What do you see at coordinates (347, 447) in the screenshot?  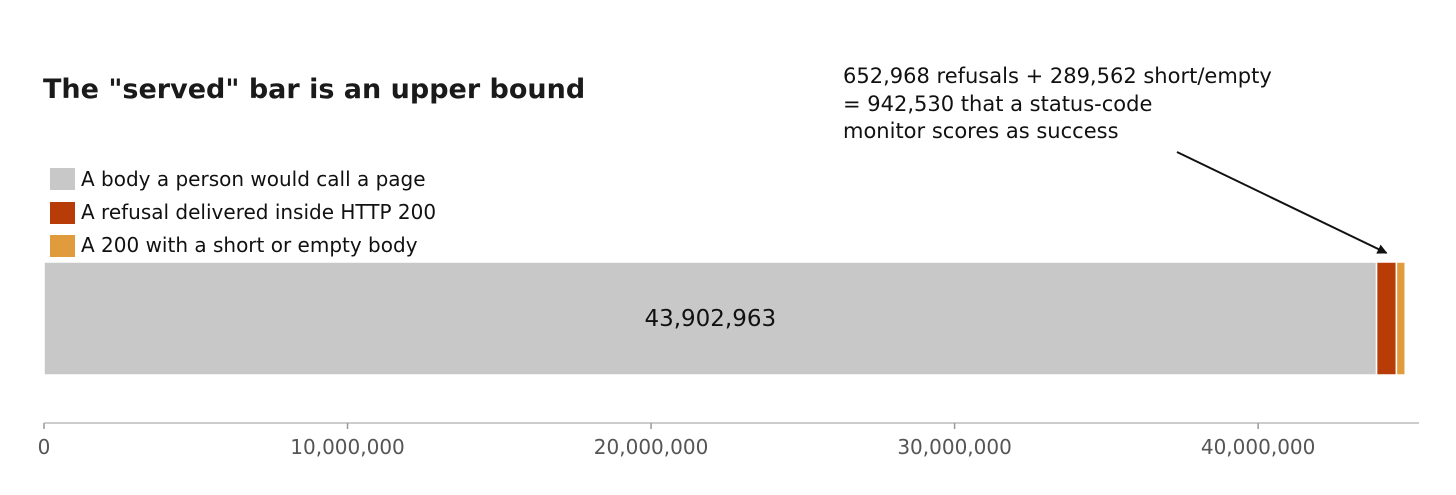 I see `x-tick-label: 10,000,000` at bounding box center [347, 447].